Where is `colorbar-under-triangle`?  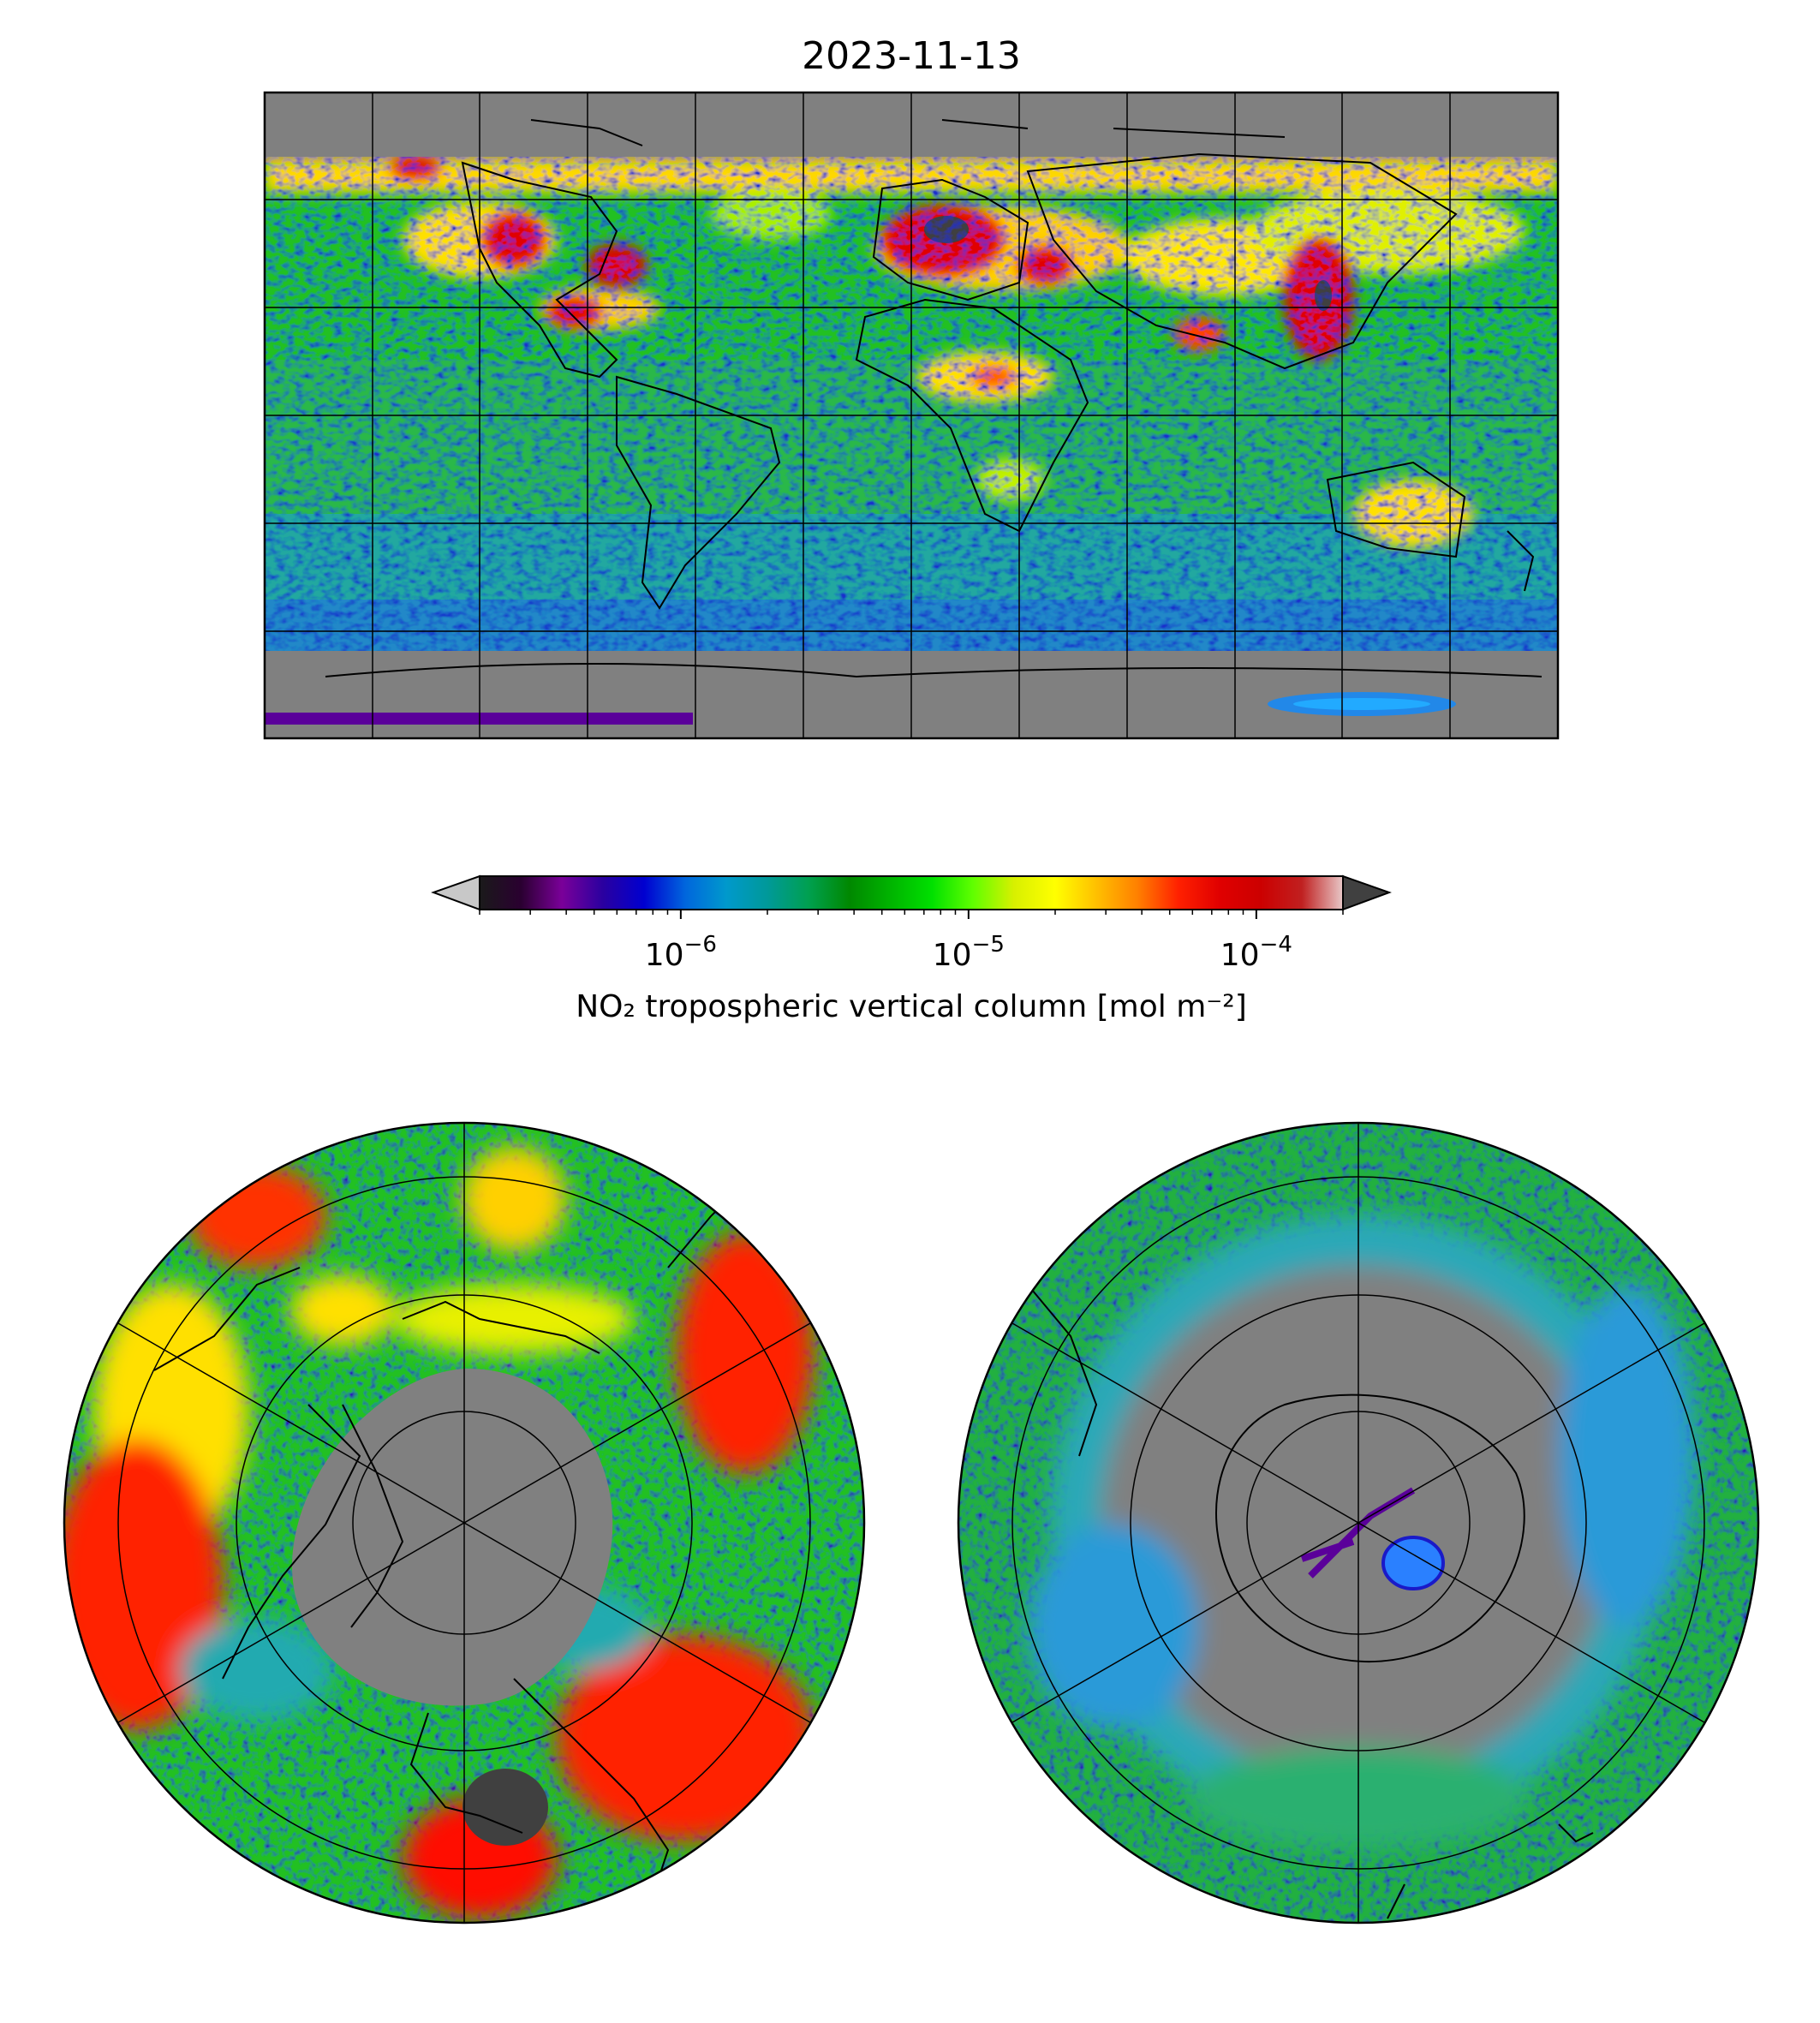
colorbar-under-triangle is located at coordinates (455, 892).